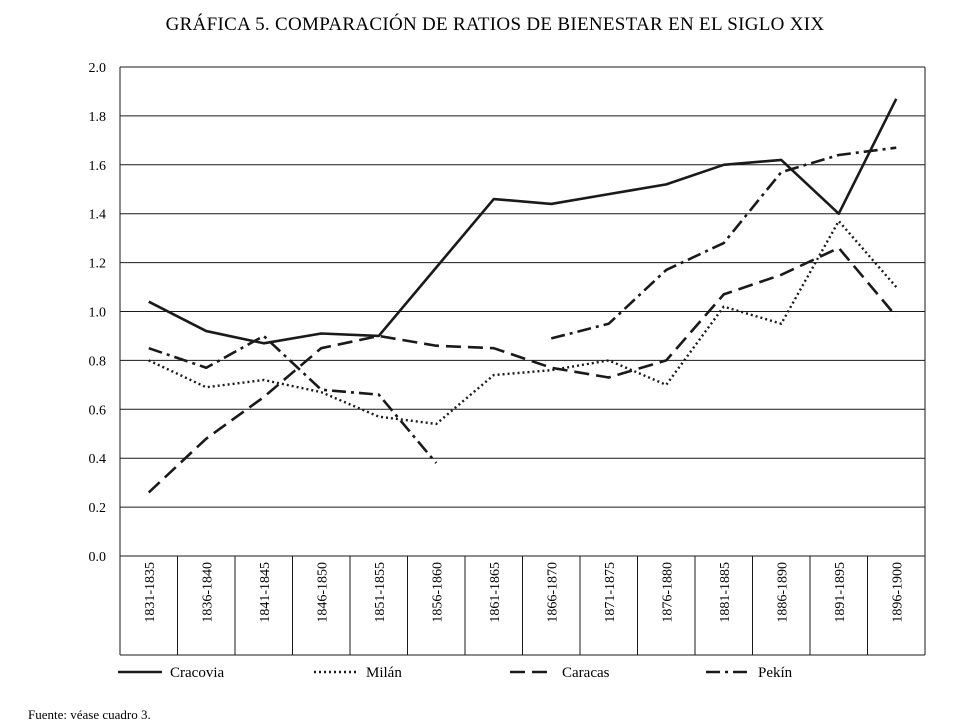 The height and width of the screenshot is (728, 961). Describe the element at coordinates (98, 459) in the screenshot. I see `y-tick-label: 0.4` at that location.